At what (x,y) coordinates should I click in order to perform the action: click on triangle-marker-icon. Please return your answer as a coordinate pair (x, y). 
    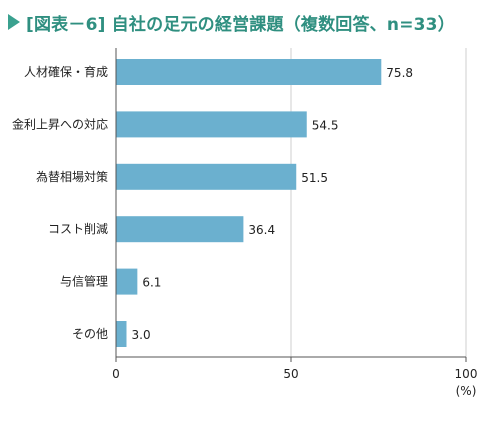
    Looking at the image, I should click on (14, 22).